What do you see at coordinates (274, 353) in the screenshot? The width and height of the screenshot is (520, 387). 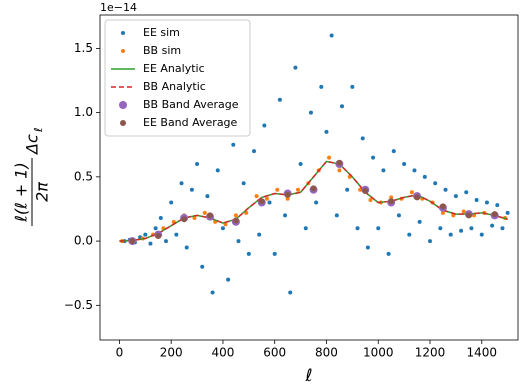 I see `x-tick-label: 600` at bounding box center [274, 353].